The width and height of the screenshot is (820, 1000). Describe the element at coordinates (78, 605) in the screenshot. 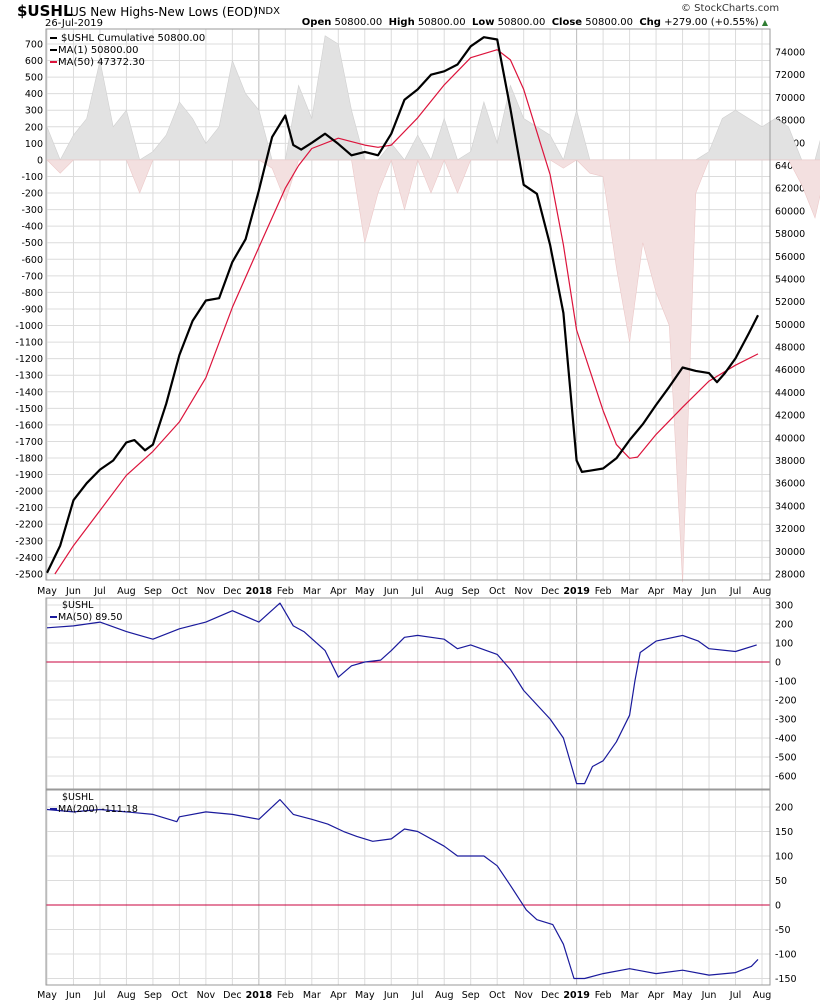

I see `panel2-legend-symbol: $USHL` at that location.